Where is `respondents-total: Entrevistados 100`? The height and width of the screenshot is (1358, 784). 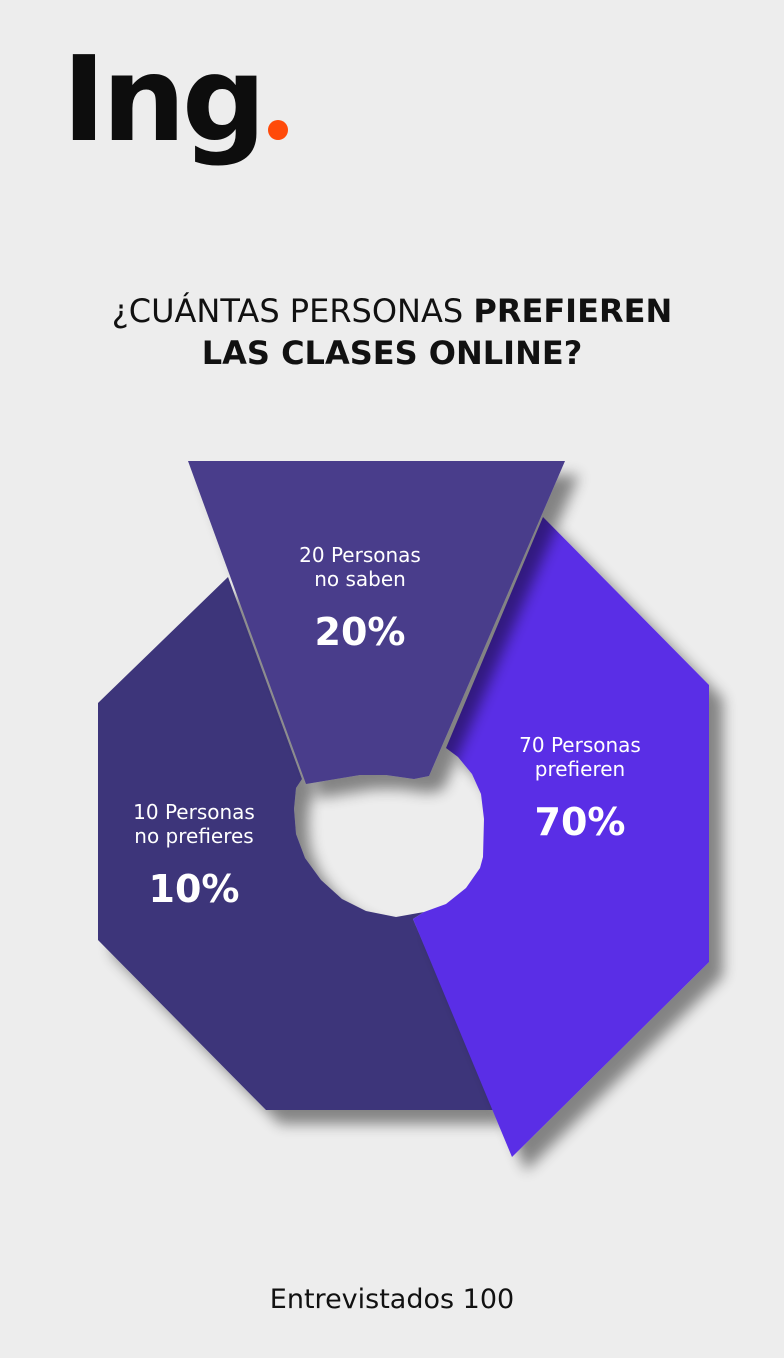 respondents-total: Entrevistados 100 is located at coordinates (392, 1299).